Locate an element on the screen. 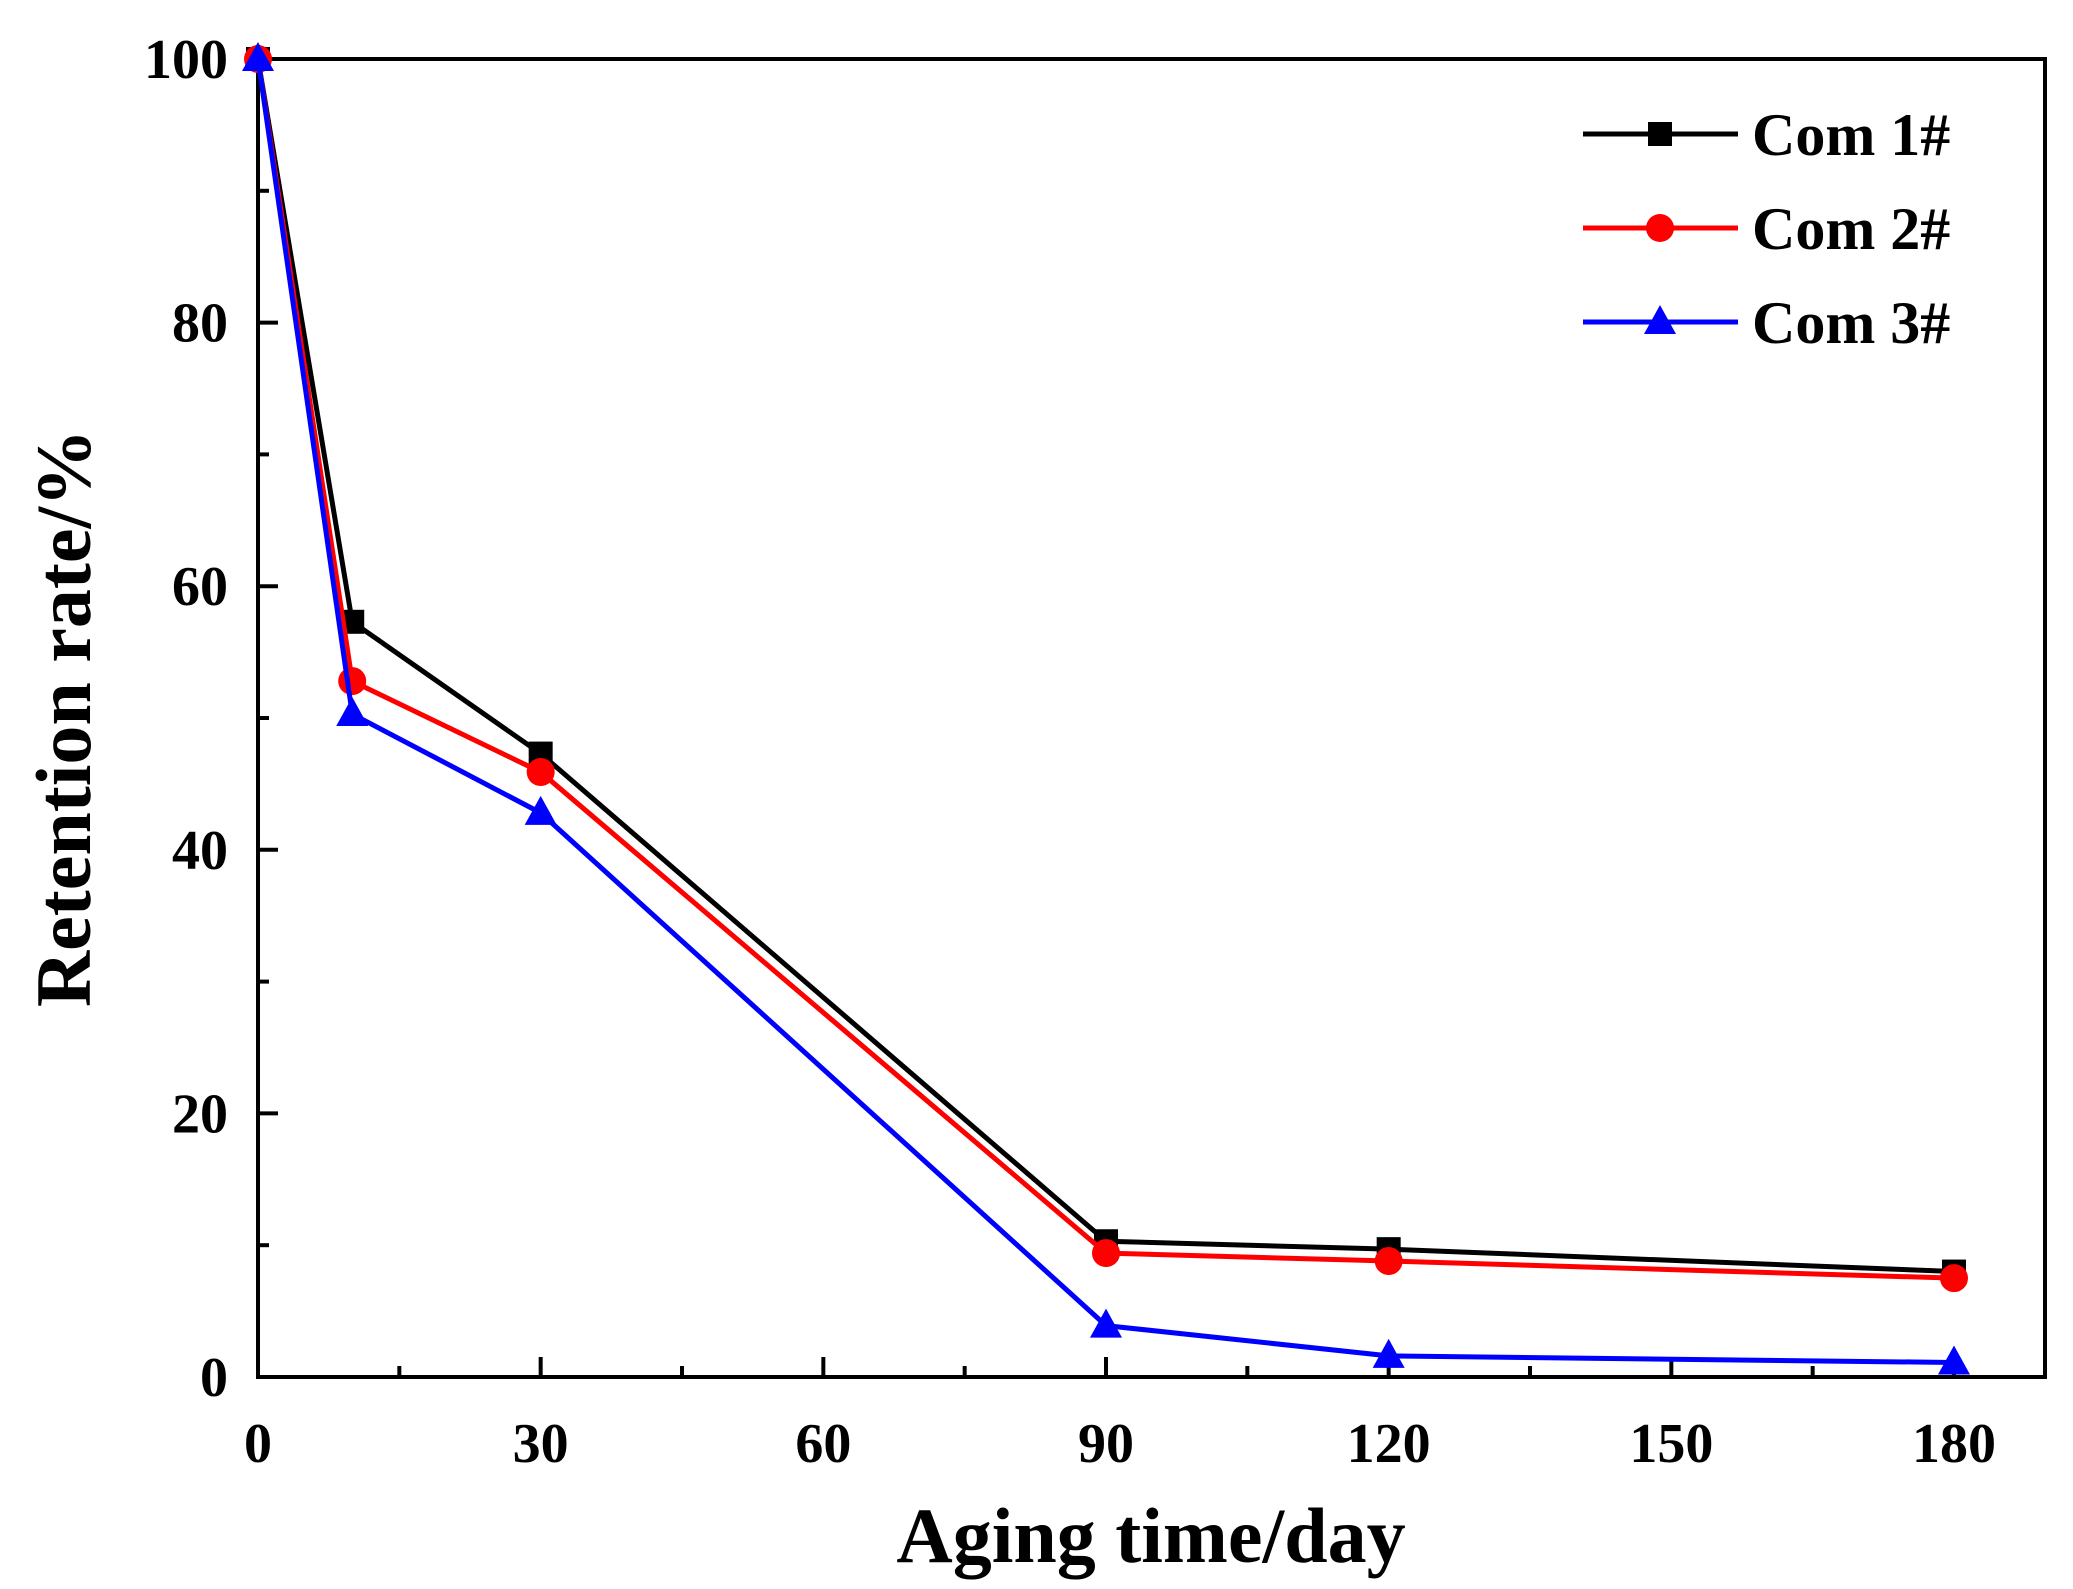  y-tick-label: 60 is located at coordinates (200, 587).